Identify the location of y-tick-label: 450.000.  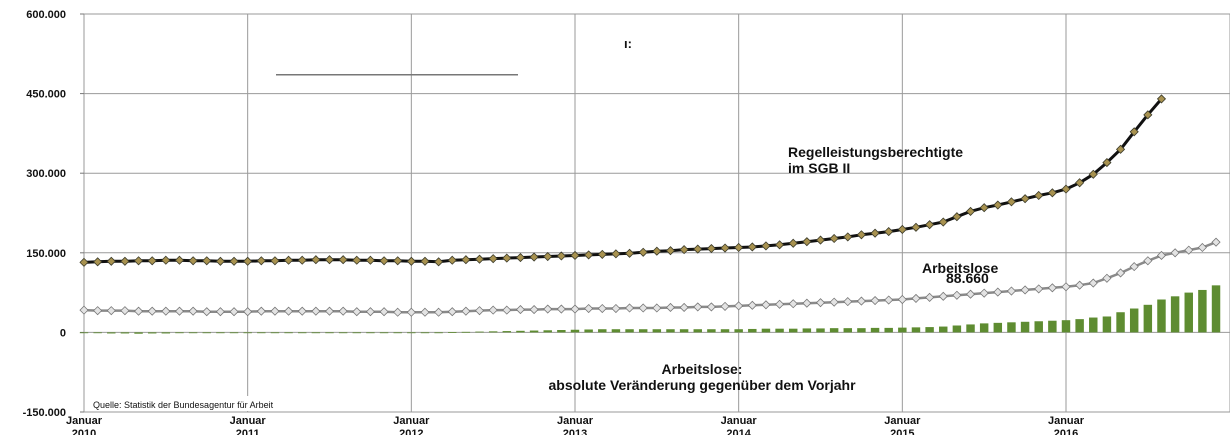
(46, 95).